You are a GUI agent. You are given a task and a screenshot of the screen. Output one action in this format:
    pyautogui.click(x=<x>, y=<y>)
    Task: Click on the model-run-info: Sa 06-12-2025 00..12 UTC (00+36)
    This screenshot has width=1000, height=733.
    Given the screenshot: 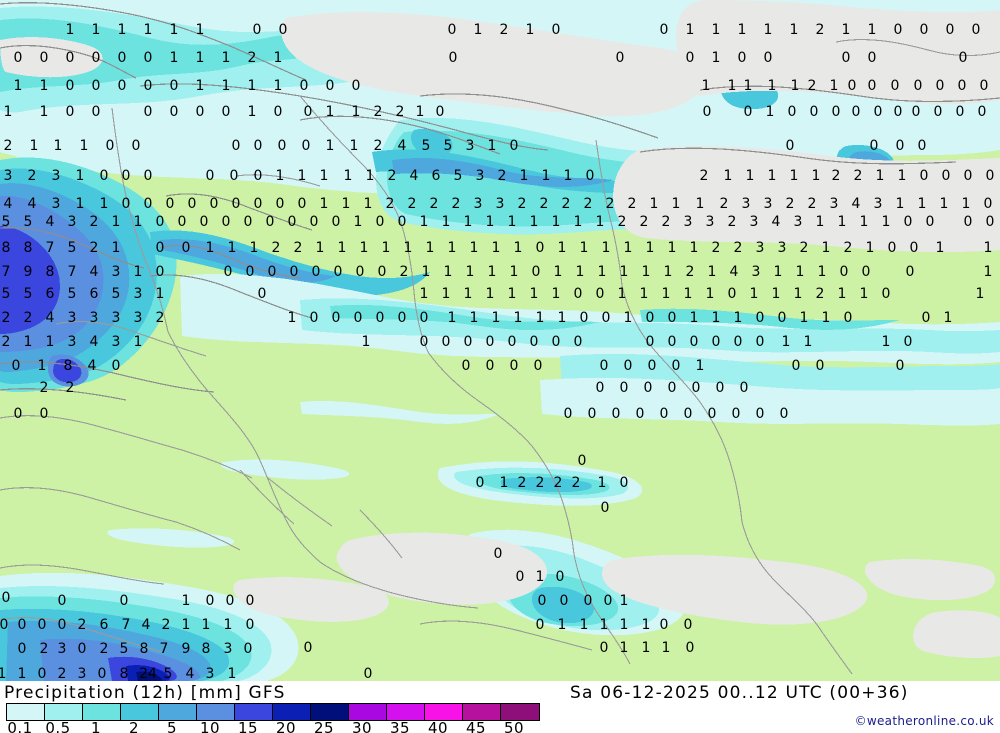 What is the action you would take?
    pyautogui.click(x=739, y=693)
    